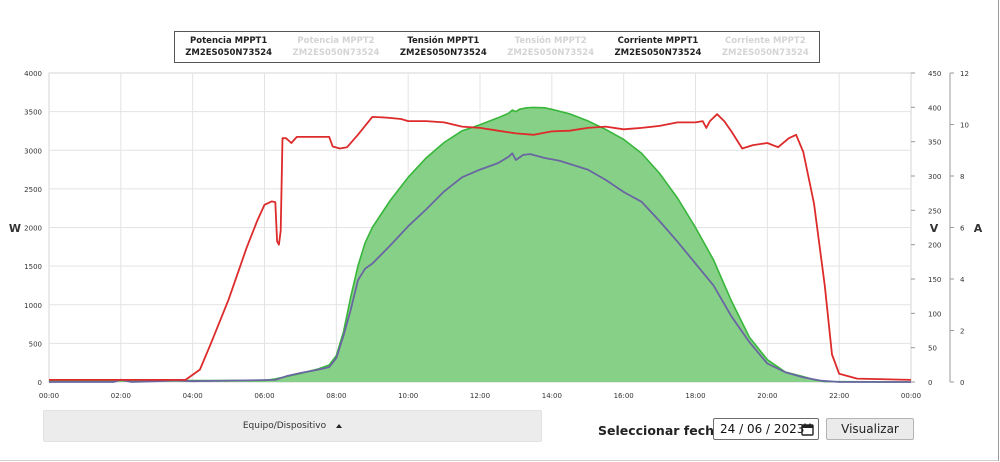 The image size is (1000, 462). Describe the element at coordinates (229, 41) in the screenshot. I see `legend-item-label: Potencia MPPT1` at that location.